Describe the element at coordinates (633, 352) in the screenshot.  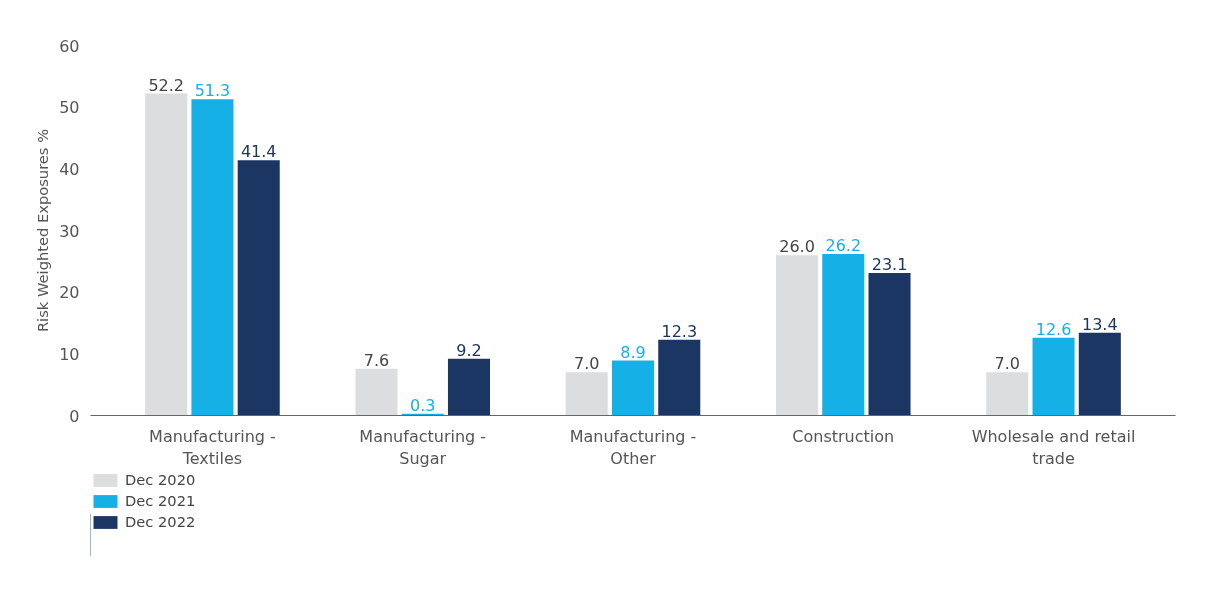
I see `data-label: 8.9` at that location.